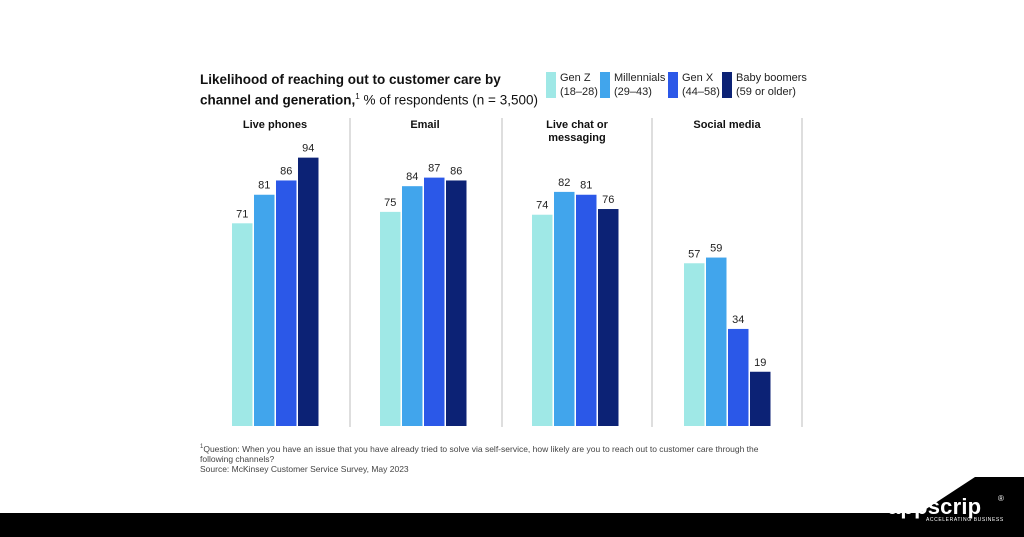  What do you see at coordinates (286, 303) in the screenshot?
I see `bar-live-phones-gen-x` at bounding box center [286, 303].